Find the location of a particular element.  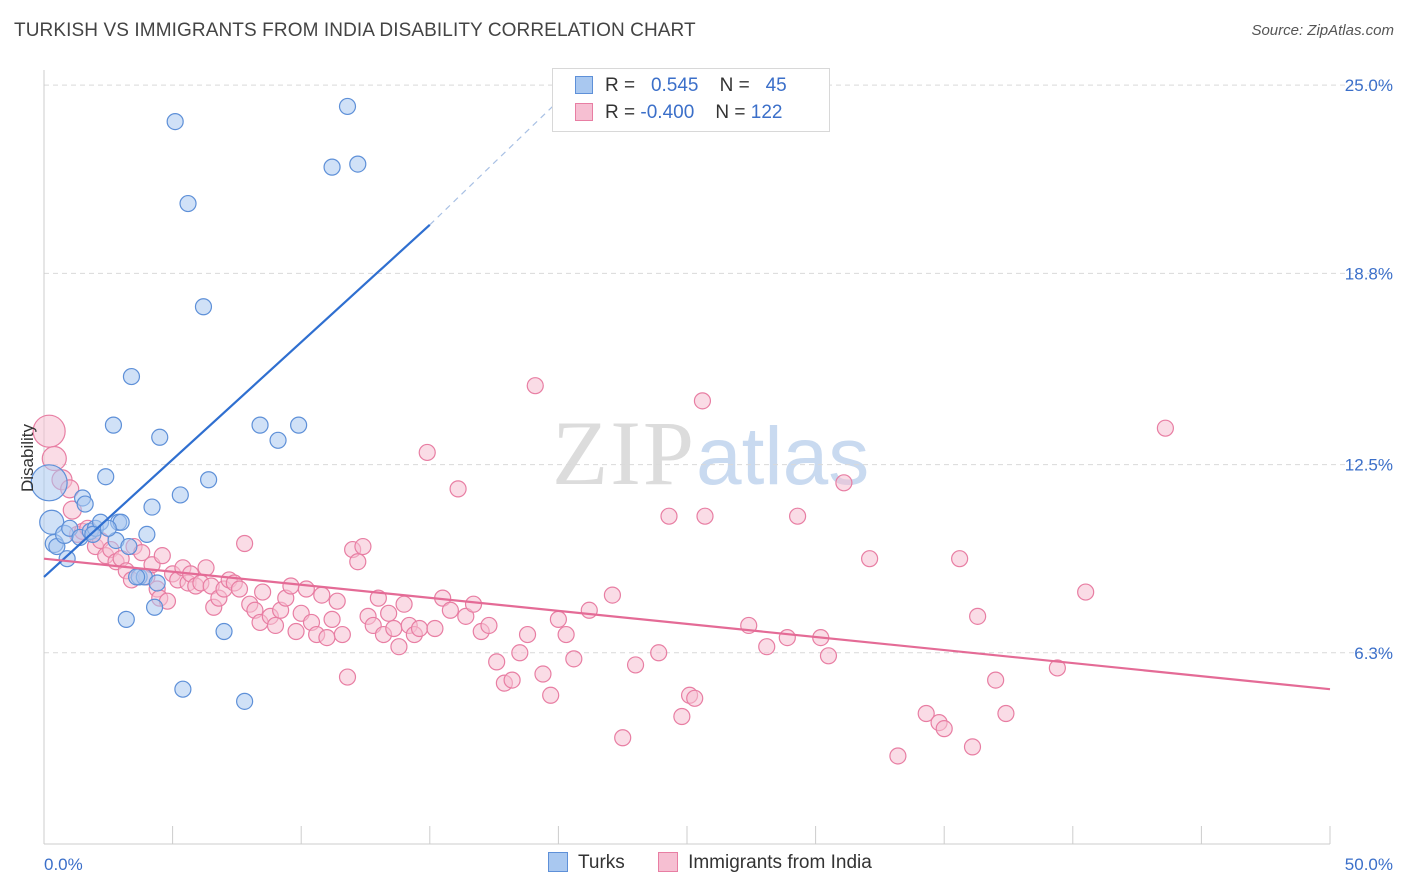

legend-n-value: 122 is located at coordinates (766, 112).